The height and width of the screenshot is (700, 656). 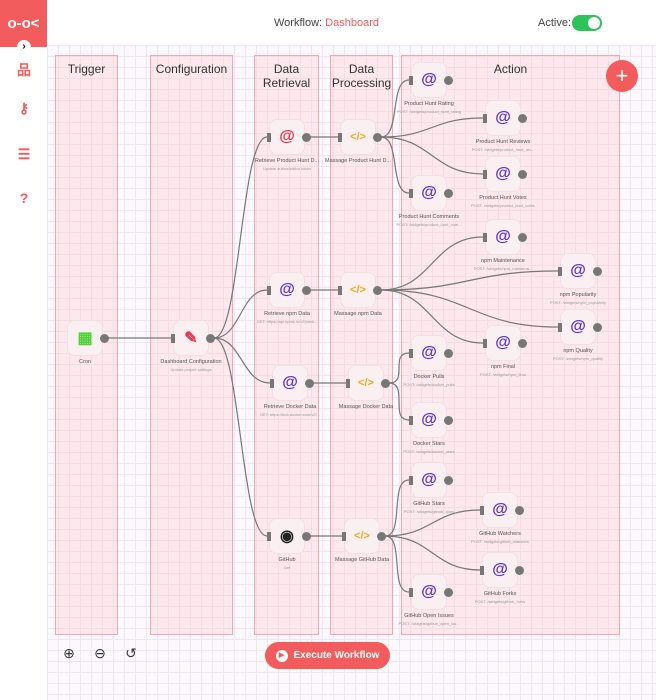 What do you see at coordinates (587, 23) in the screenshot?
I see `active-toggle` at bounding box center [587, 23].